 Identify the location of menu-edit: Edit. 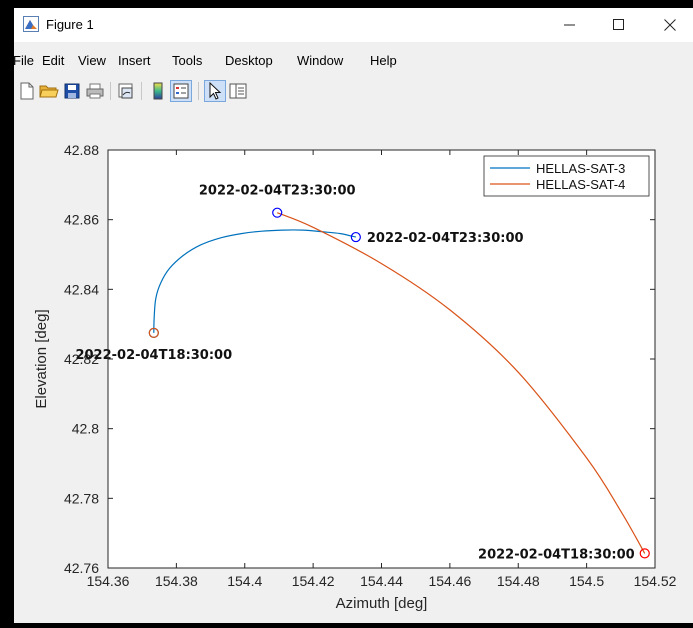
(53, 60).